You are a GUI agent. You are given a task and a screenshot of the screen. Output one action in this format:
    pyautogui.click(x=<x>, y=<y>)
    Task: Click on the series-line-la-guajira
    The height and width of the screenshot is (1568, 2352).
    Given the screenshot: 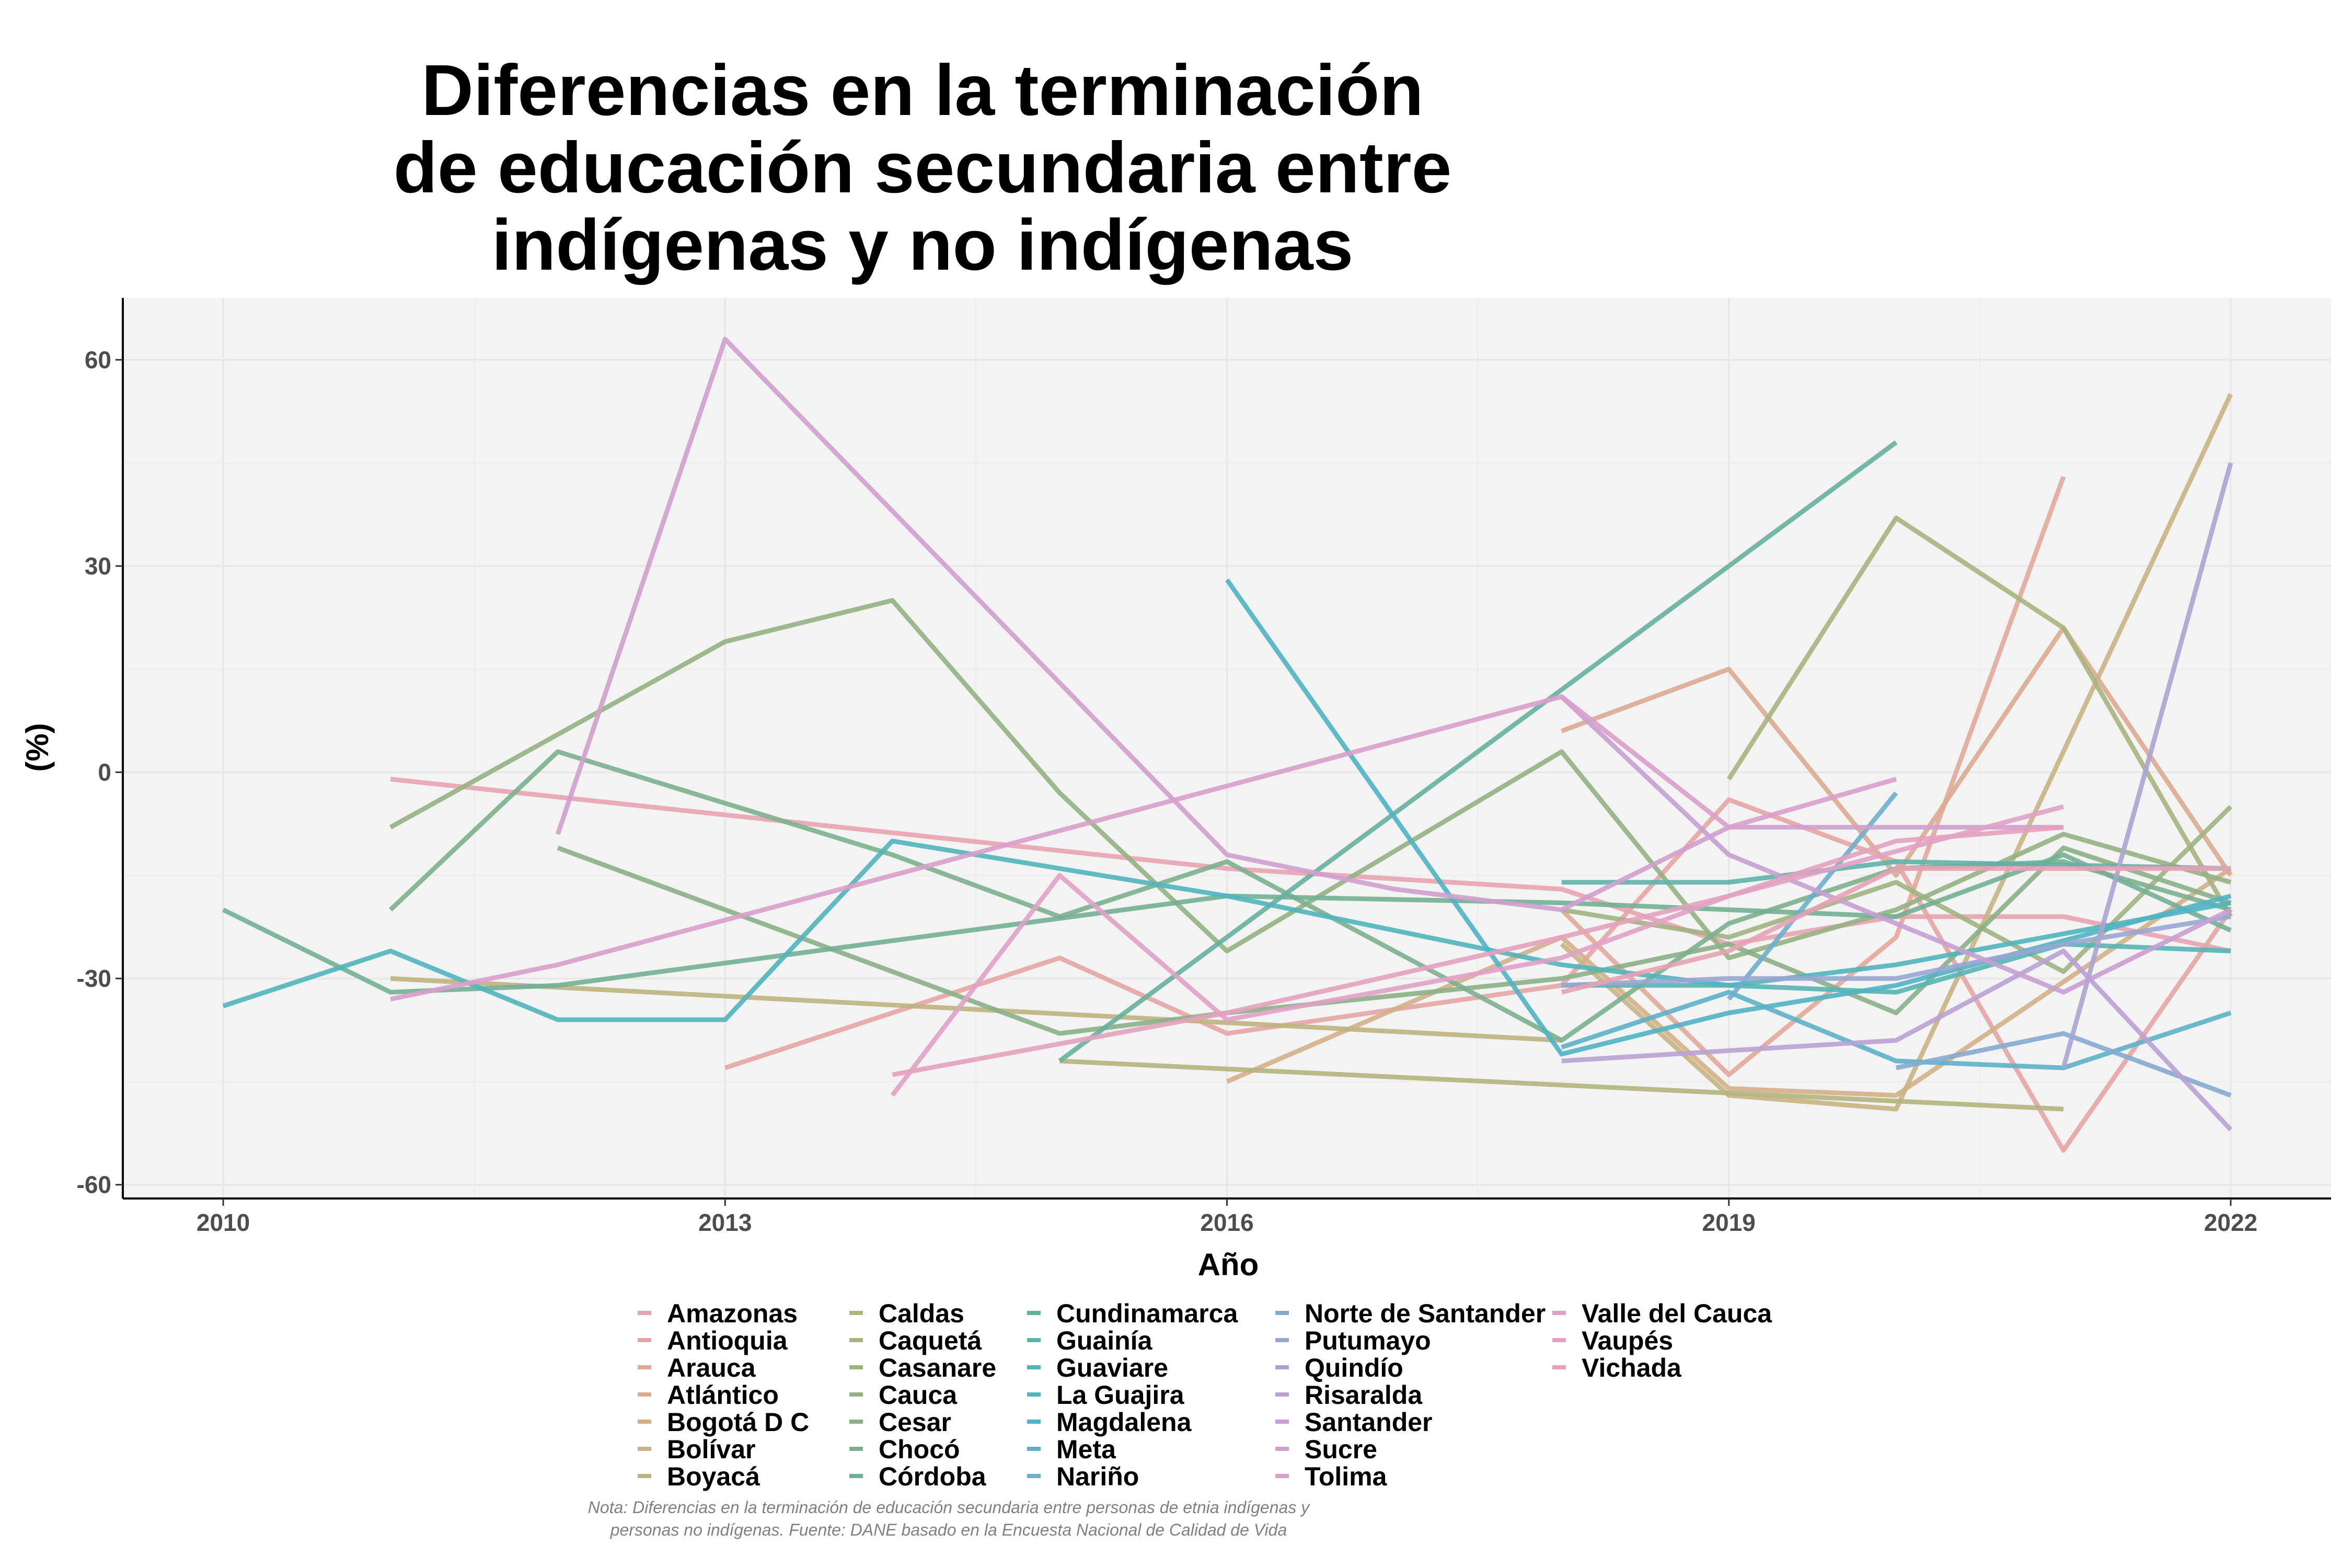 What is the action you would take?
    pyautogui.click(x=1226, y=930)
    